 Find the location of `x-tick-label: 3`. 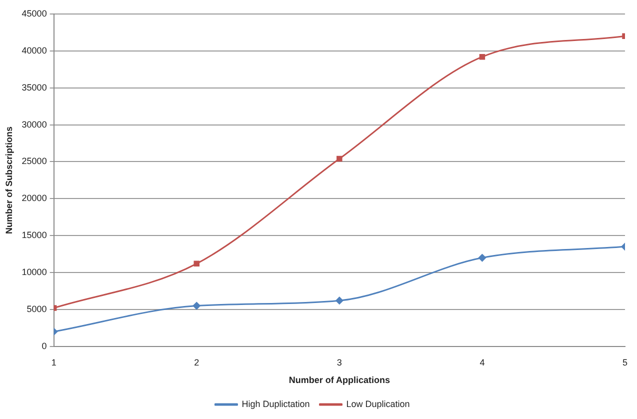

x-tick-label: 3 is located at coordinates (339, 362).